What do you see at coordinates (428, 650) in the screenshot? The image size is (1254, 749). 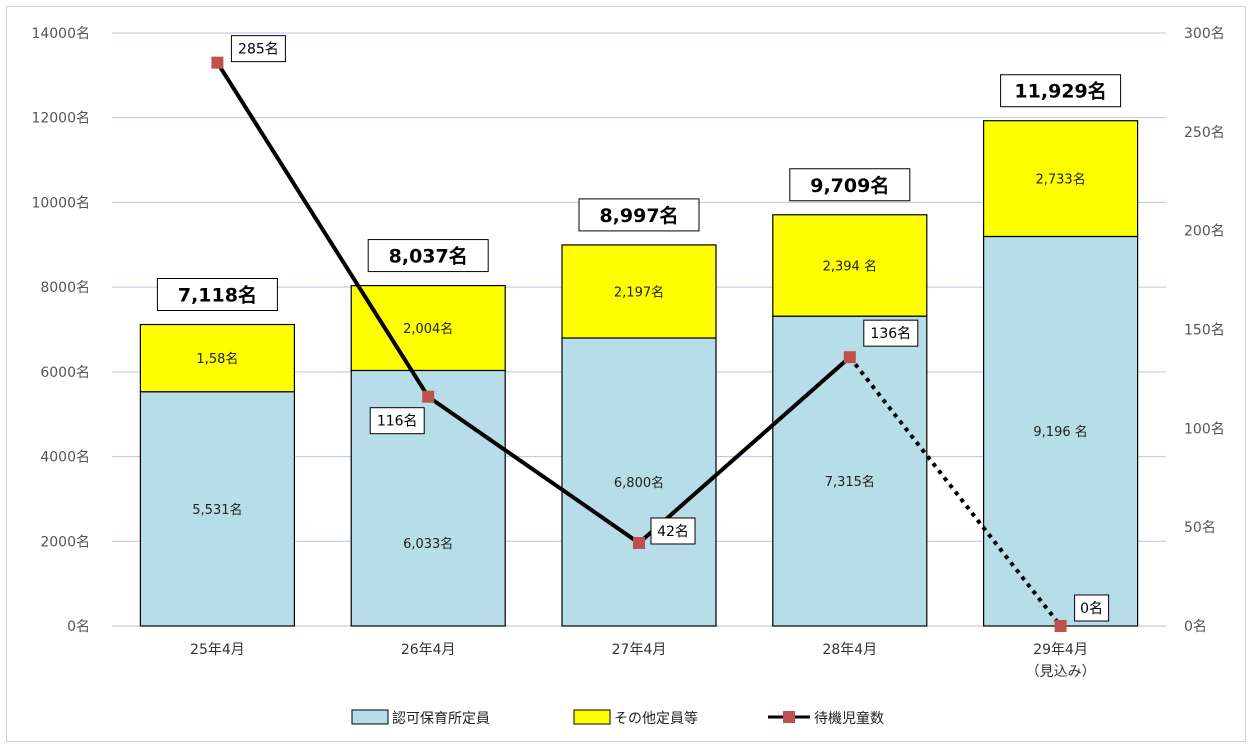 I see `category-label: 26年4月` at bounding box center [428, 650].